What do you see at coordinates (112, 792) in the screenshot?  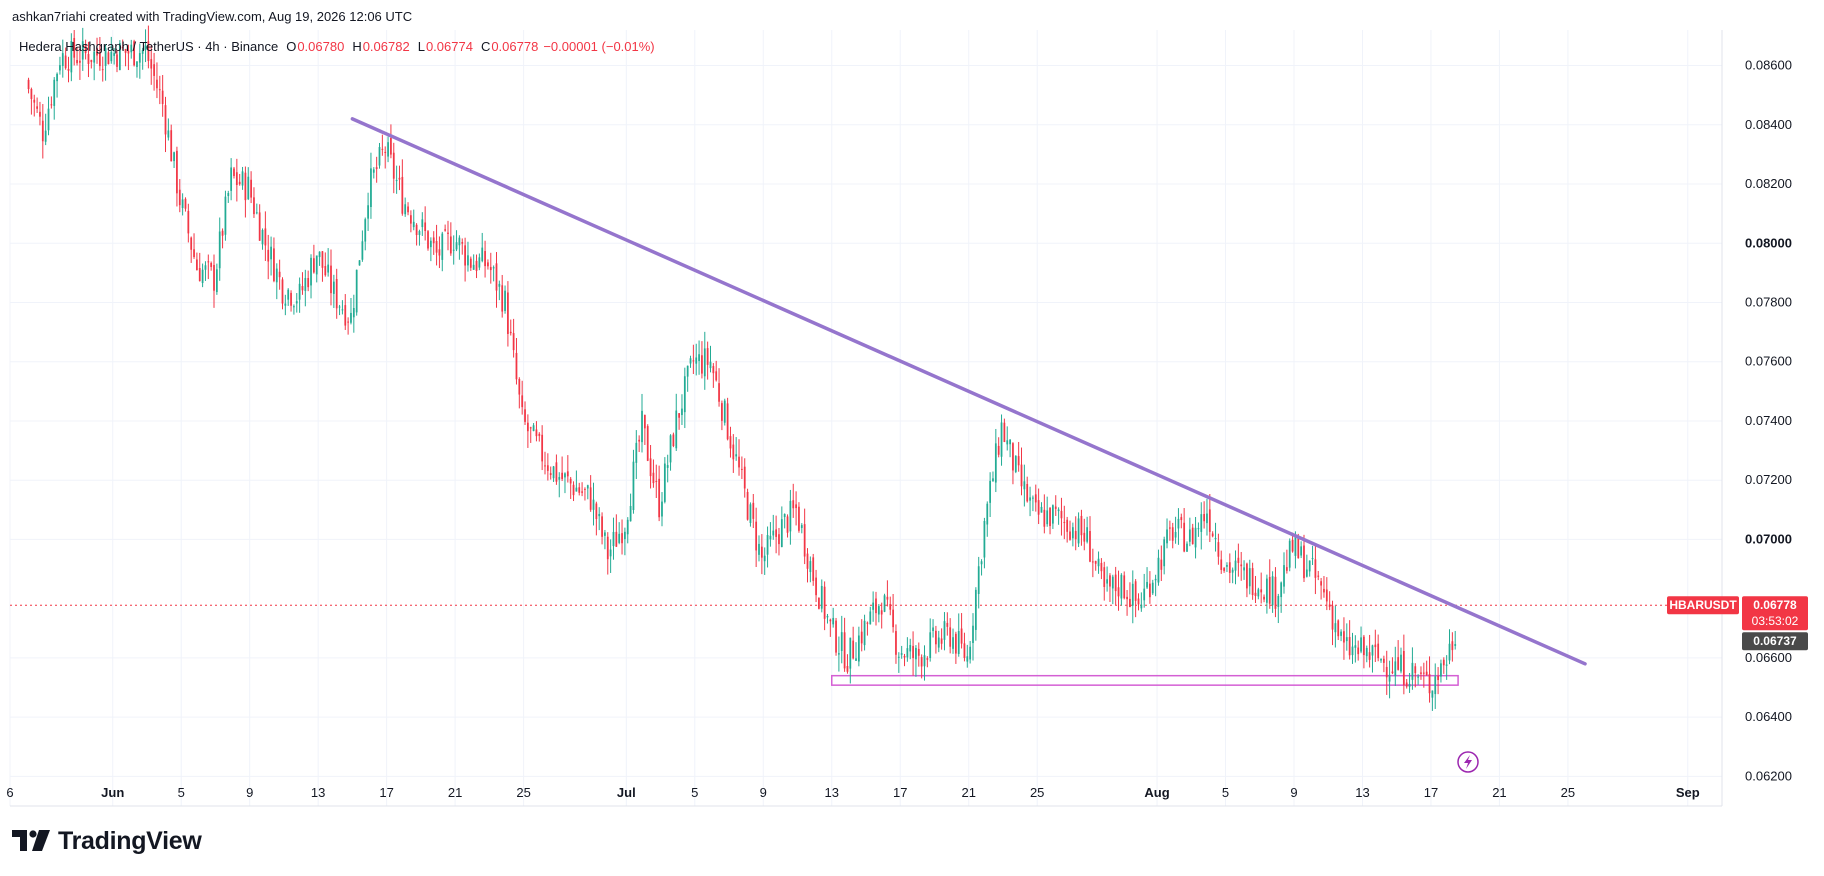 I see `time-tick-label: Jun` at bounding box center [112, 792].